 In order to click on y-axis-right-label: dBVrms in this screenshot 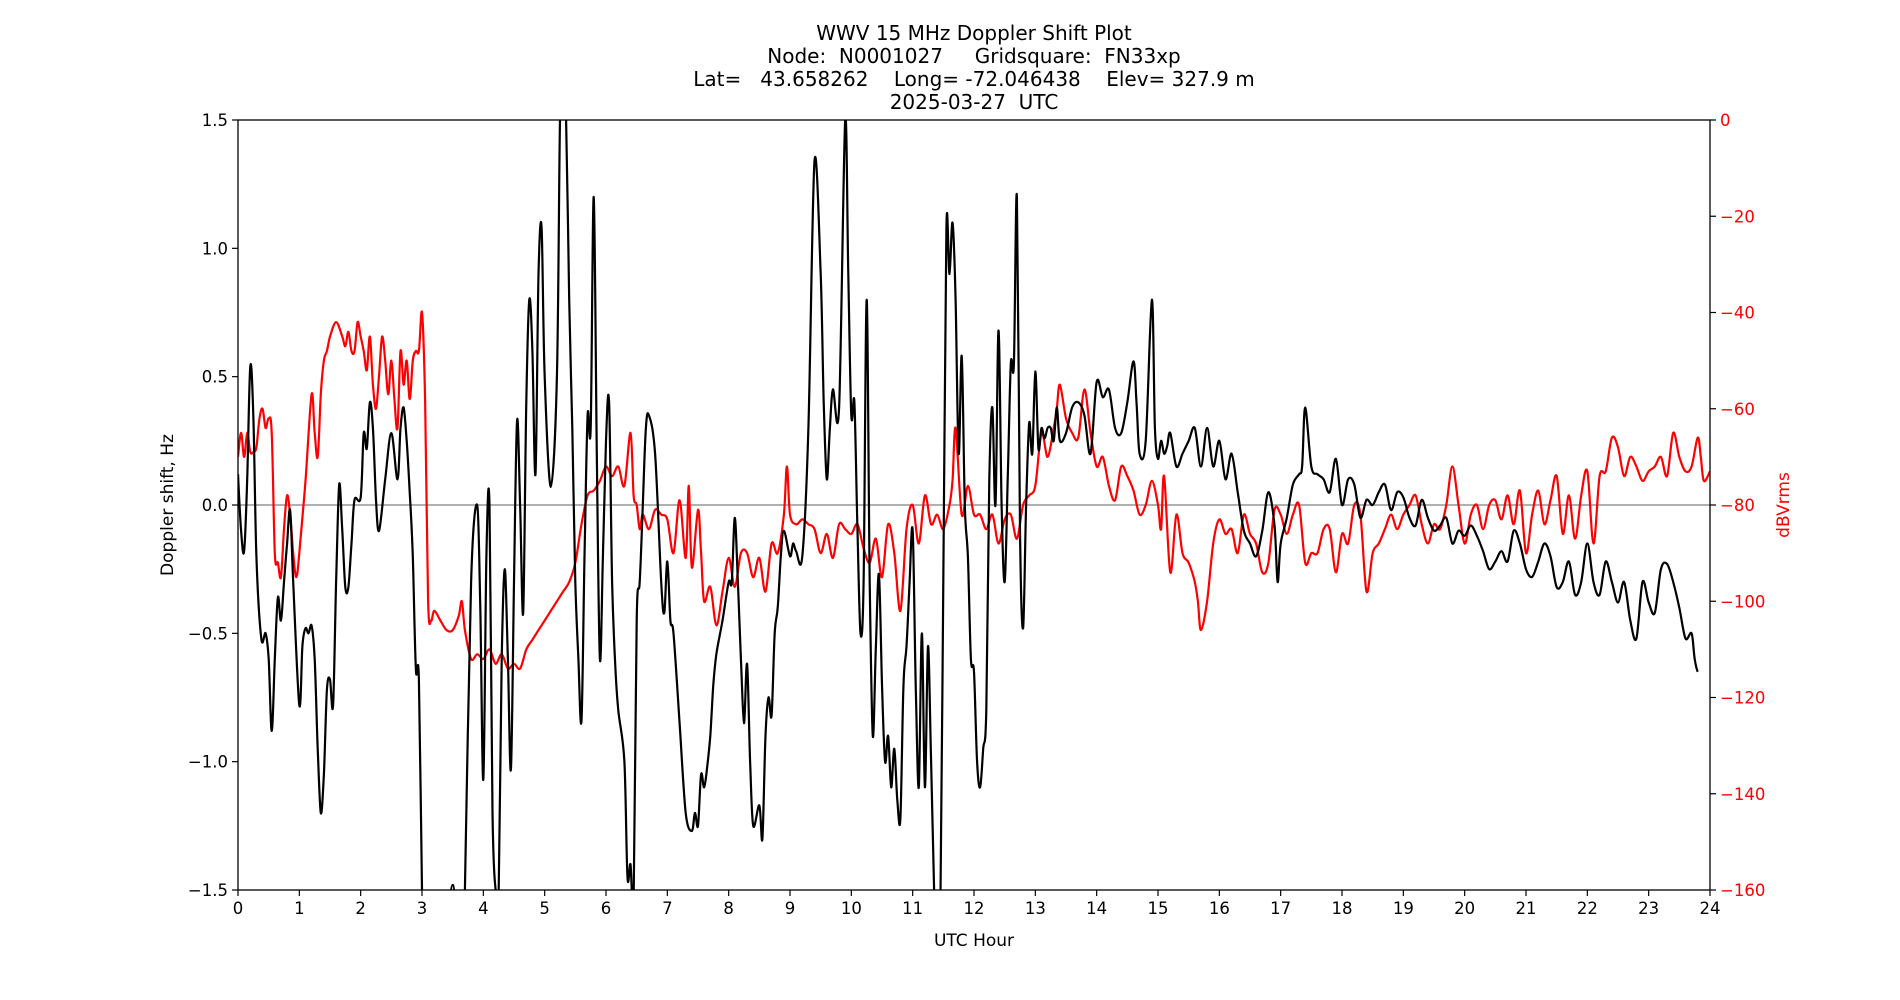, I will do `click(1784, 505)`.